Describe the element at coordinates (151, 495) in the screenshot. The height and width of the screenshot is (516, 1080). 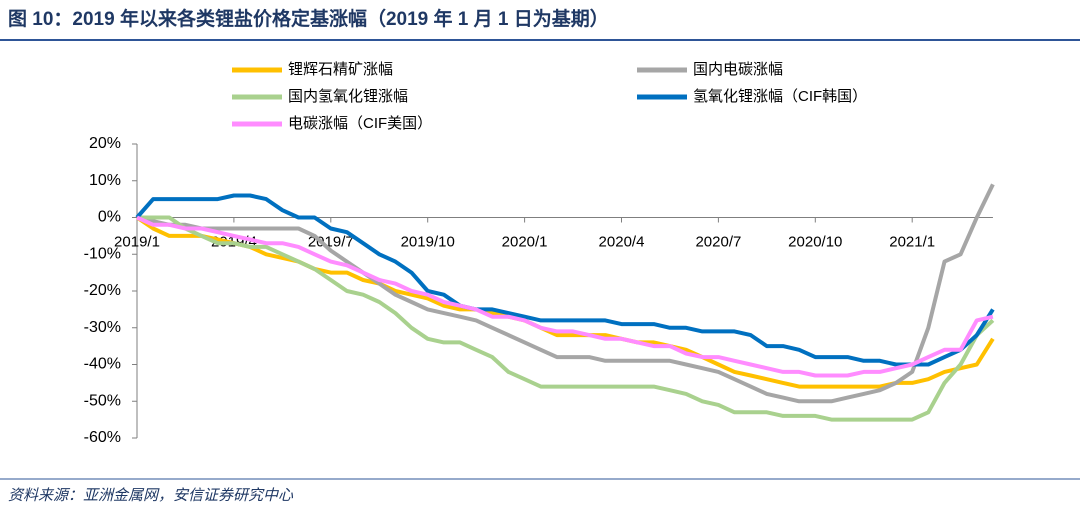
I see `source: 资料来源：亚洲金属网，安信证券研究中心` at that location.